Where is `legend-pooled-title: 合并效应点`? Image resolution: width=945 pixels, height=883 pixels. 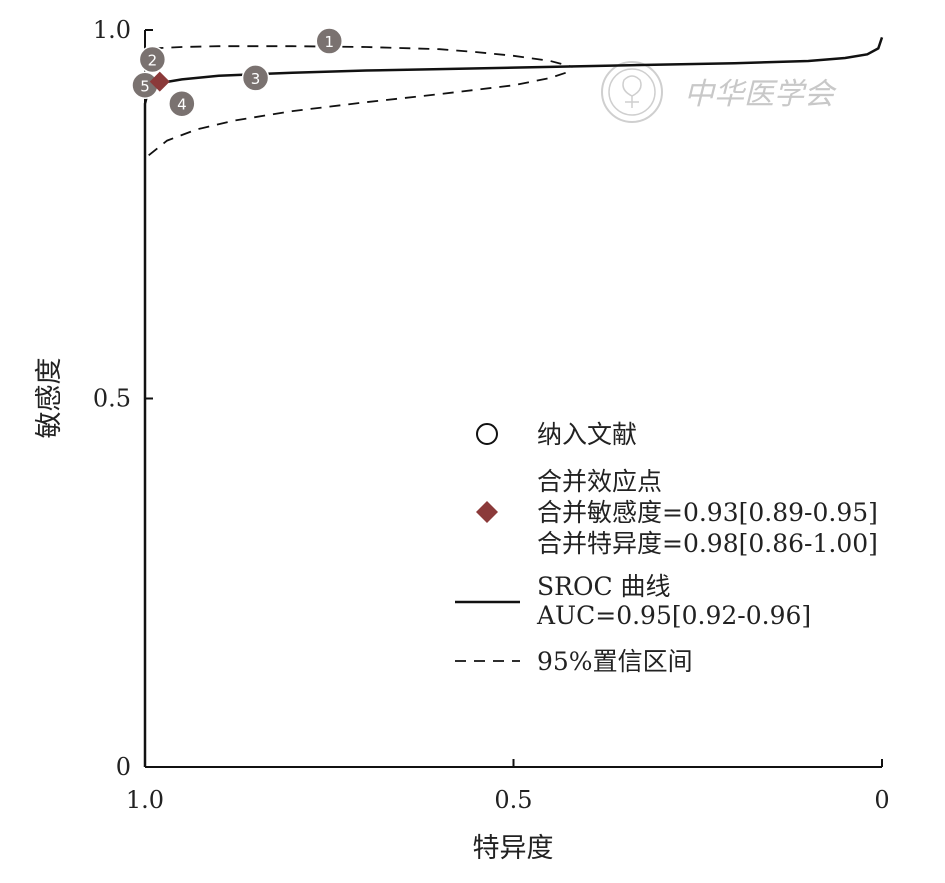
legend-pooled-title: 合并效应点 is located at coordinates (599, 481).